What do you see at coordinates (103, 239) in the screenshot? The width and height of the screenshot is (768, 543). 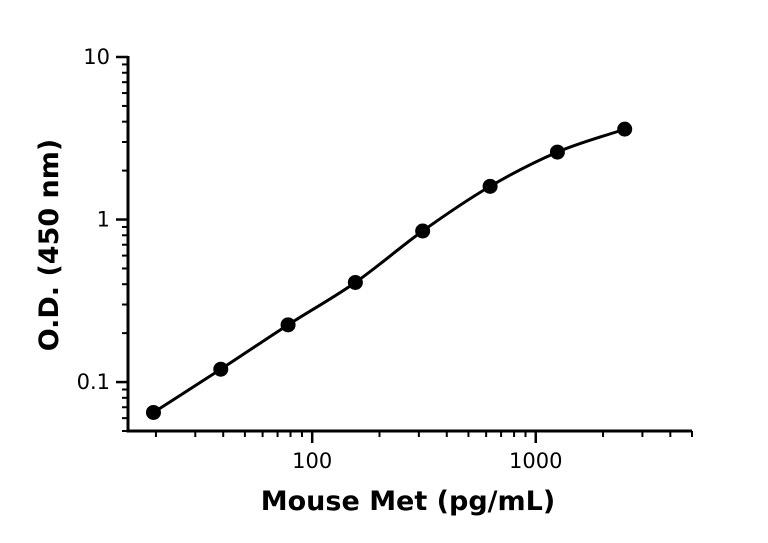 I see `y-axis: 0.1 1 10` at bounding box center [103, 239].